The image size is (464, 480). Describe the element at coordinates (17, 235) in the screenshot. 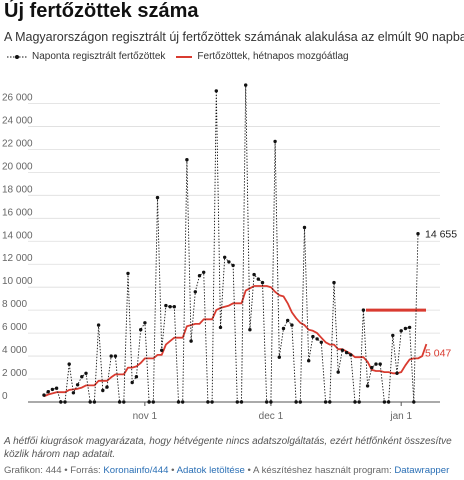

I see `y-tick-label: 14 000` at that location.